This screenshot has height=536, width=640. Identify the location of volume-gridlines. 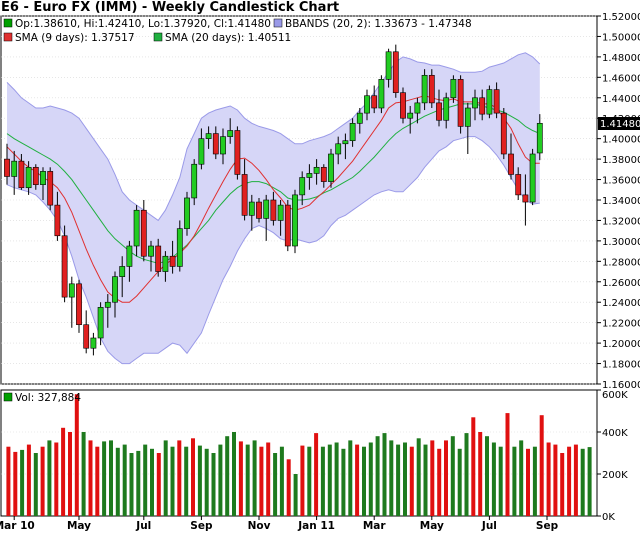
(299, 453).